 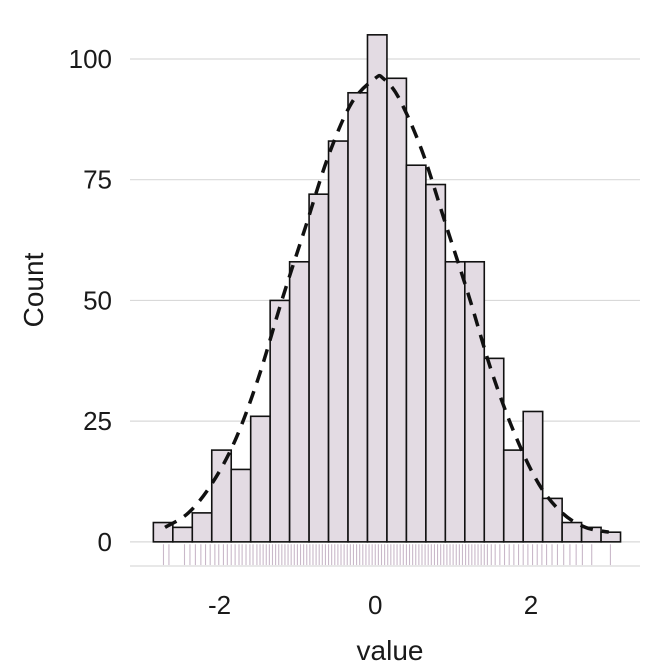 I want to click on rug-marks, so click(x=386, y=555).